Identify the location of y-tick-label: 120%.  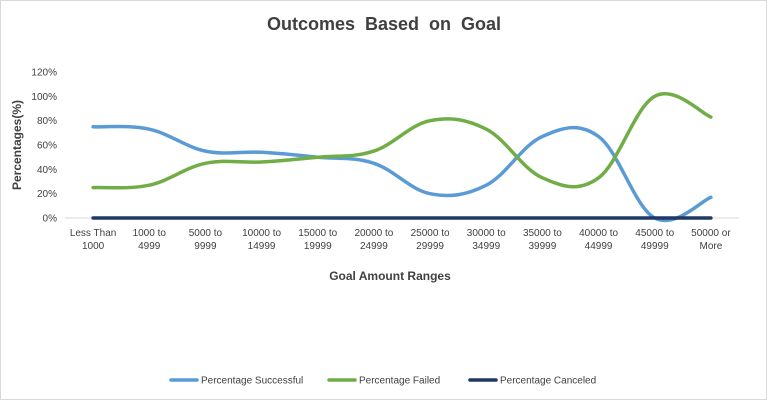
(44, 73).